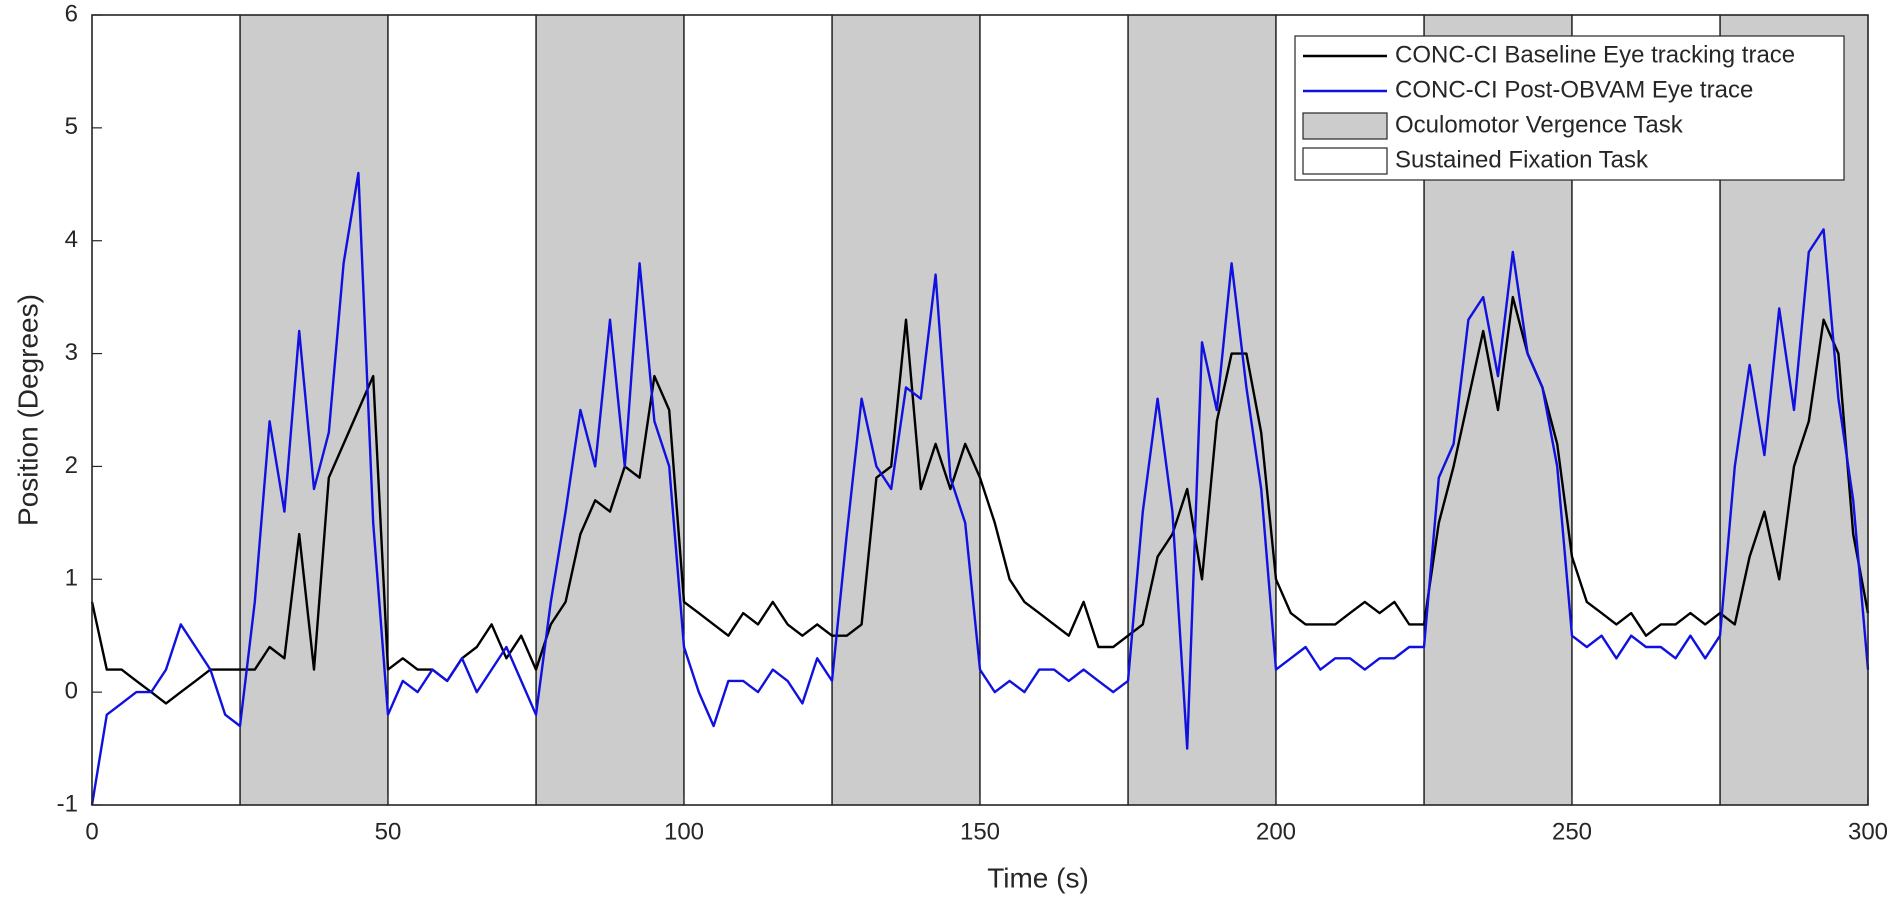 This screenshot has width=1902, height=908. What do you see at coordinates (1572, 831) in the screenshot?
I see `x-tick-label: 250` at bounding box center [1572, 831].